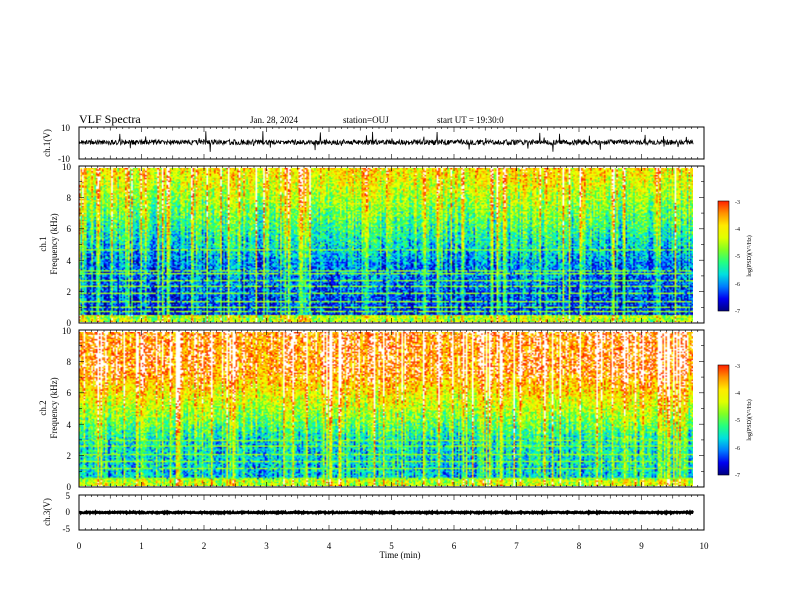 The width and height of the screenshot is (792, 612). Describe the element at coordinates (723, 256) in the screenshot. I see `ch1-colorbar` at that location.